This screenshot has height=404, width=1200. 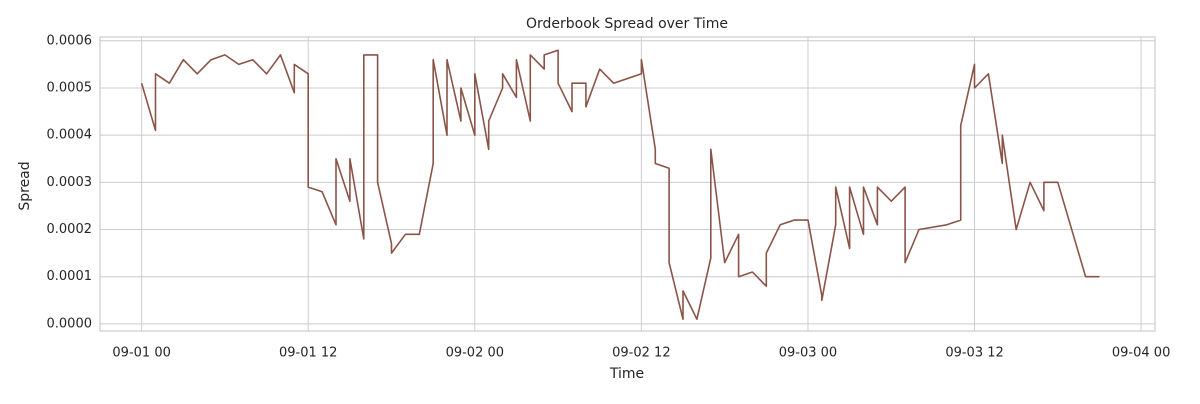 What do you see at coordinates (70, 40) in the screenshot?
I see `y-tick-label: 0.0006` at bounding box center [70, 40].